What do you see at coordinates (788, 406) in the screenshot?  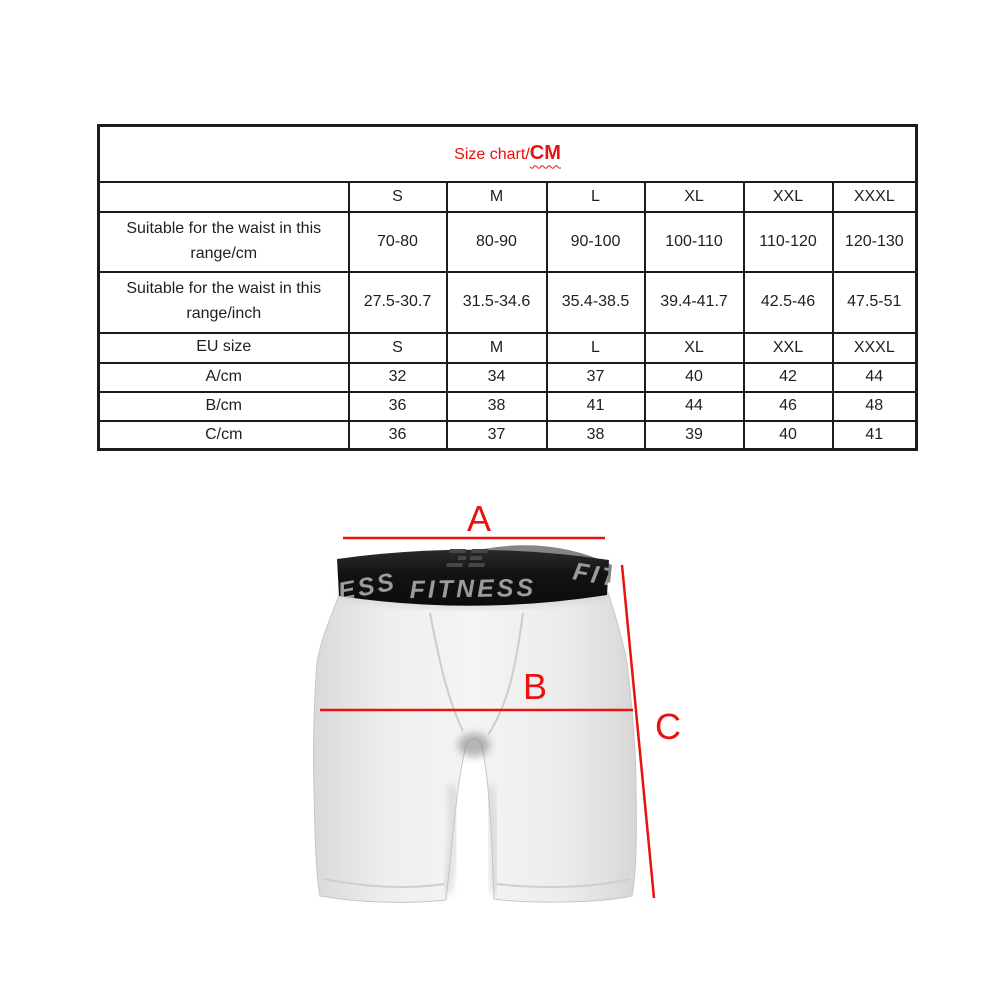 I see `cell-value: 46` at bounding box center [788, 406].